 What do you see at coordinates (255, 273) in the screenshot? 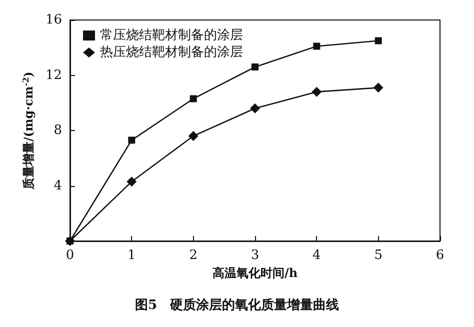
I see `x-axis-title: 高温氧化时间/h` at bounding box center [255, 273].